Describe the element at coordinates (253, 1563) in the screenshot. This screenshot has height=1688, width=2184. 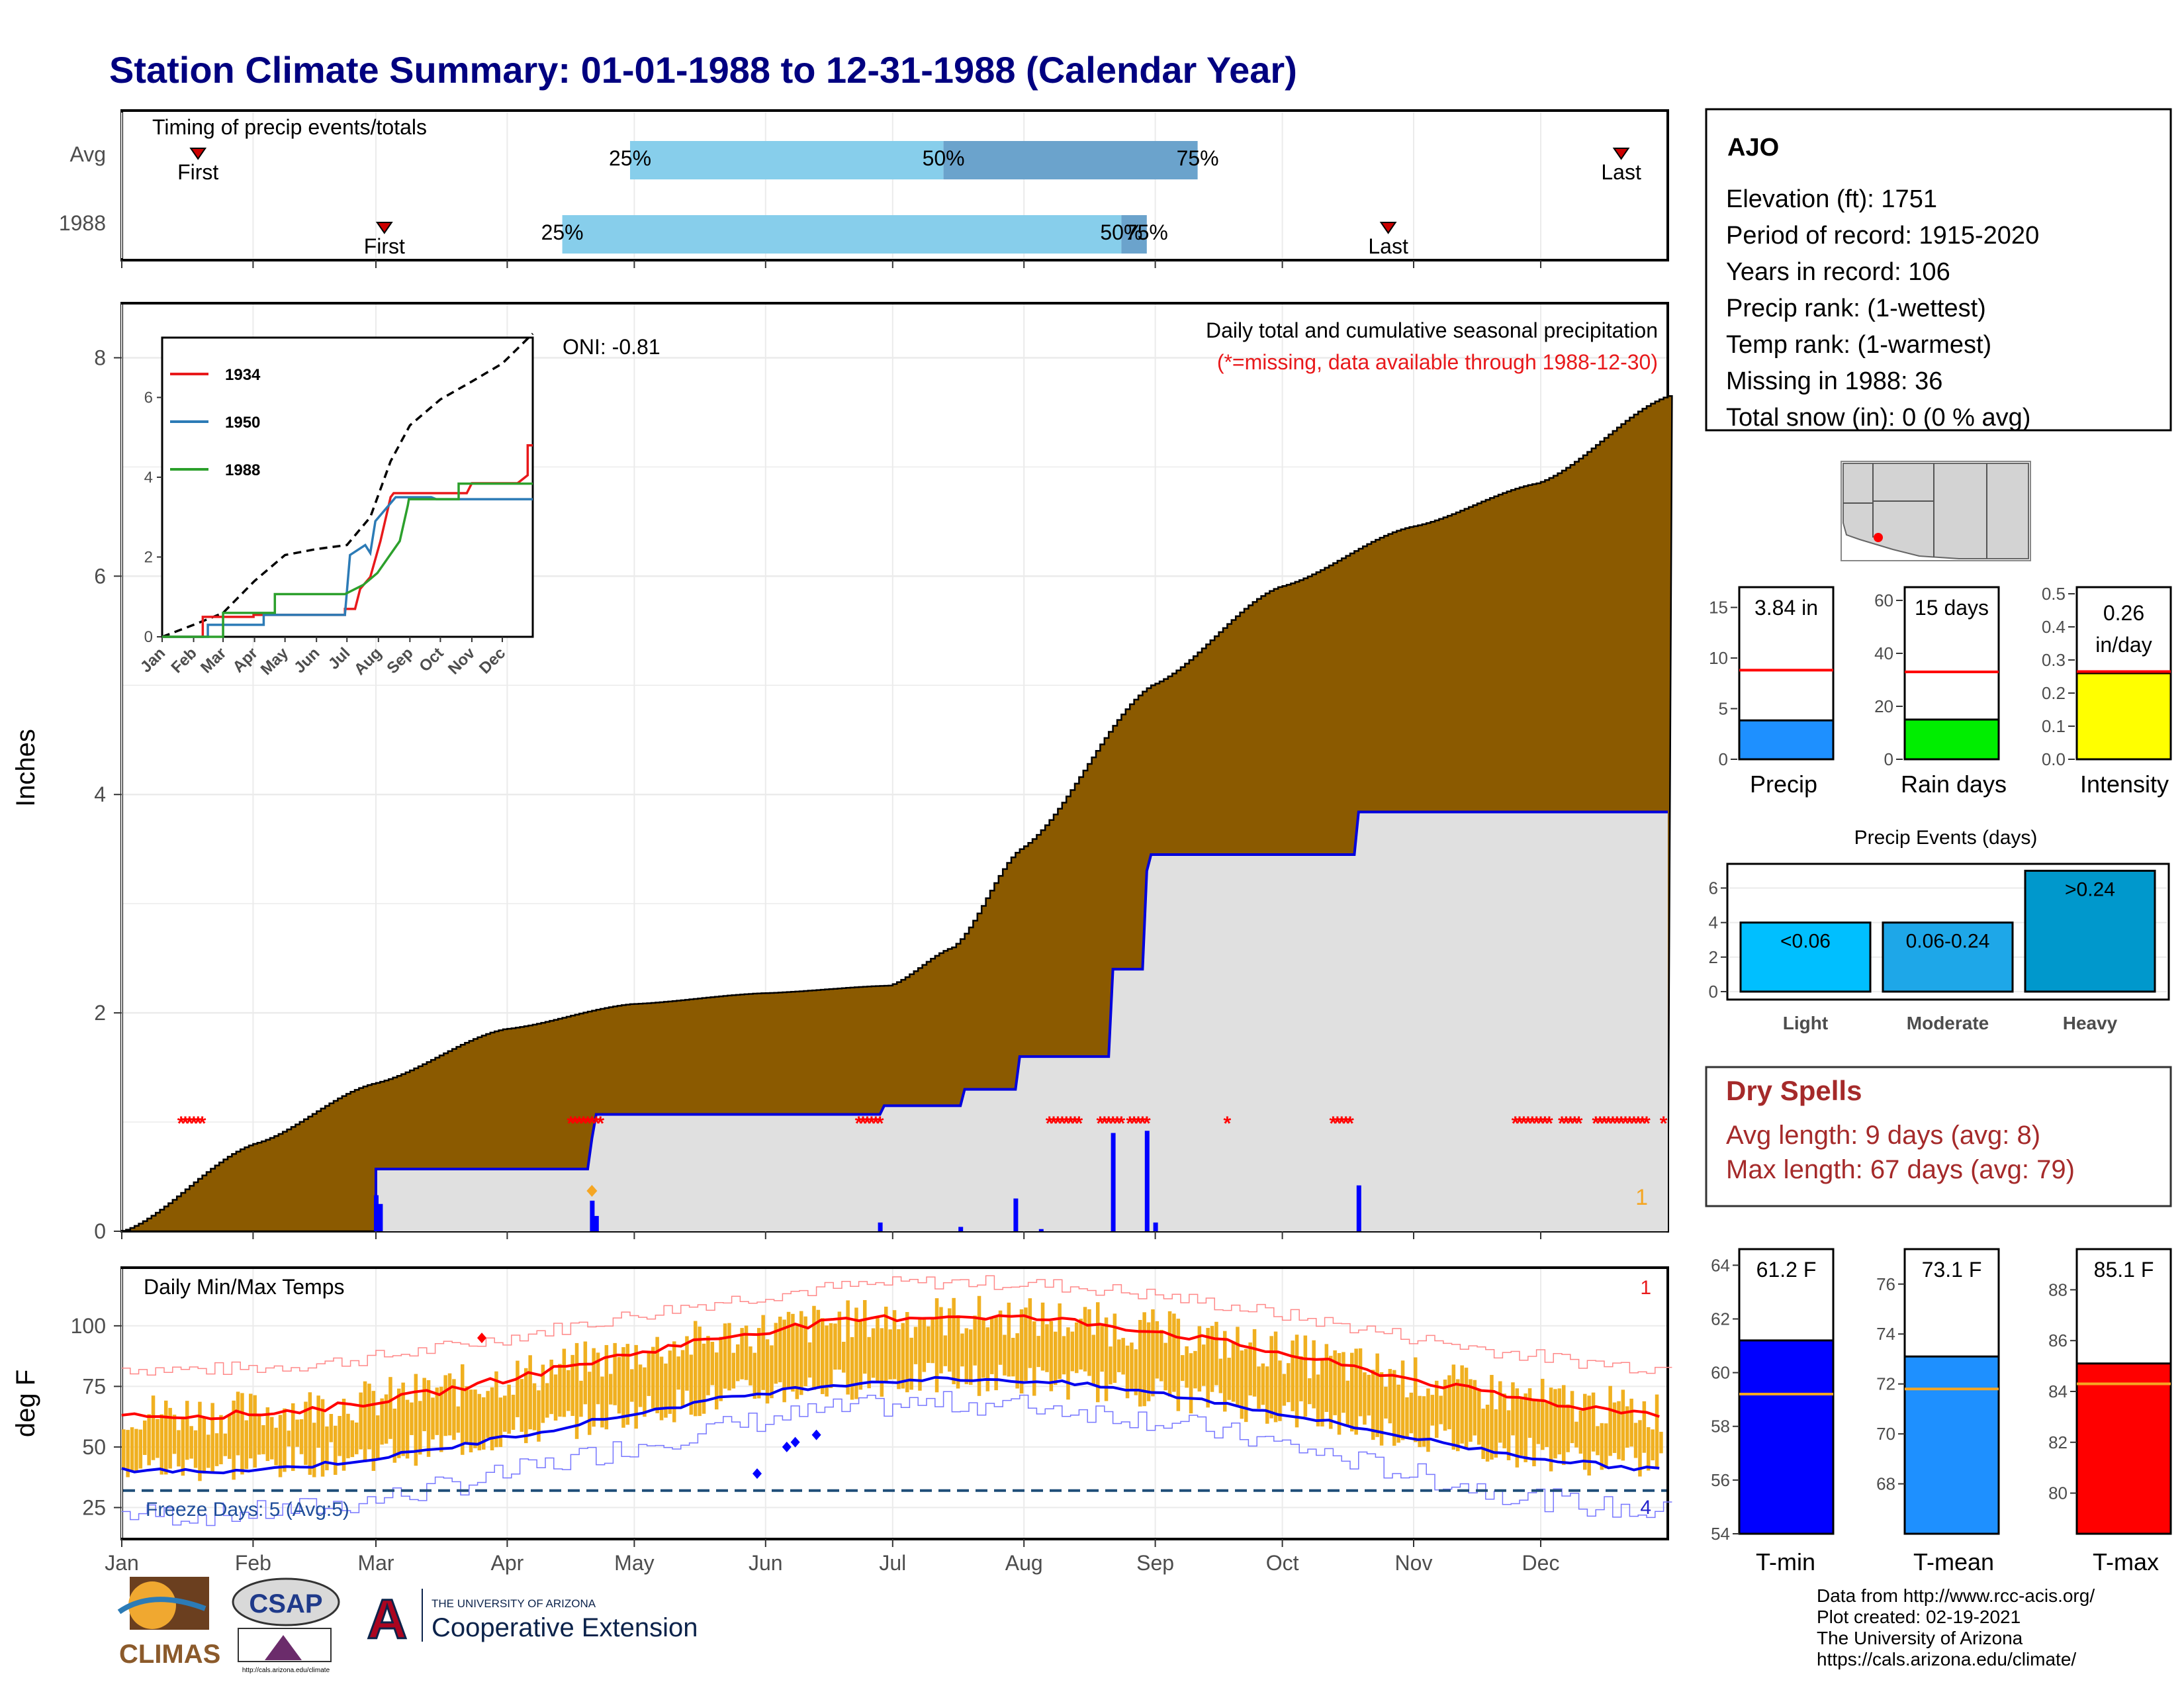
I see `month-label: Feb` at that location.